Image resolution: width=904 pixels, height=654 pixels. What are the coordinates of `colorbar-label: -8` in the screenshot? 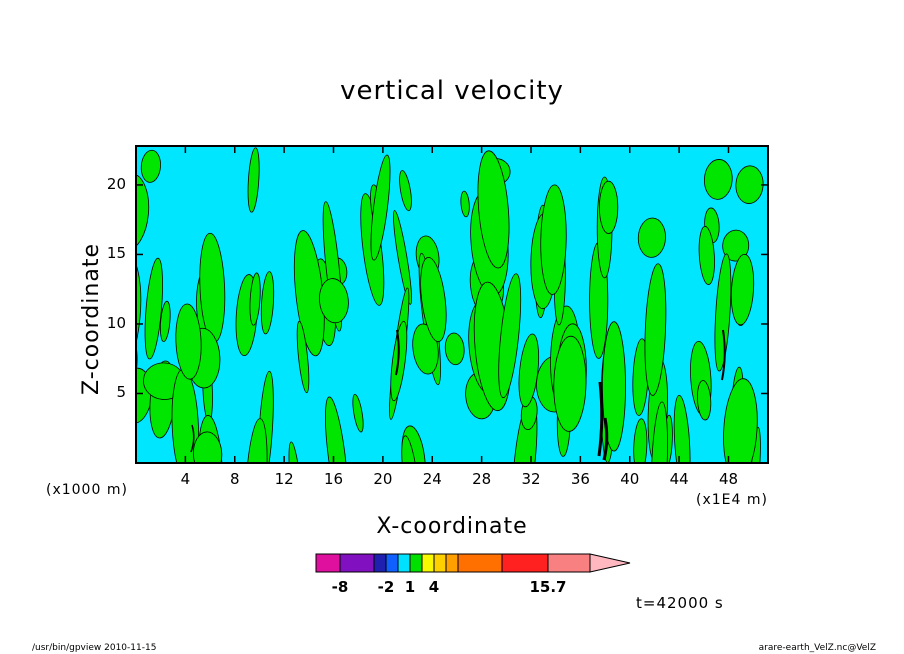 It's located at (340, 587).